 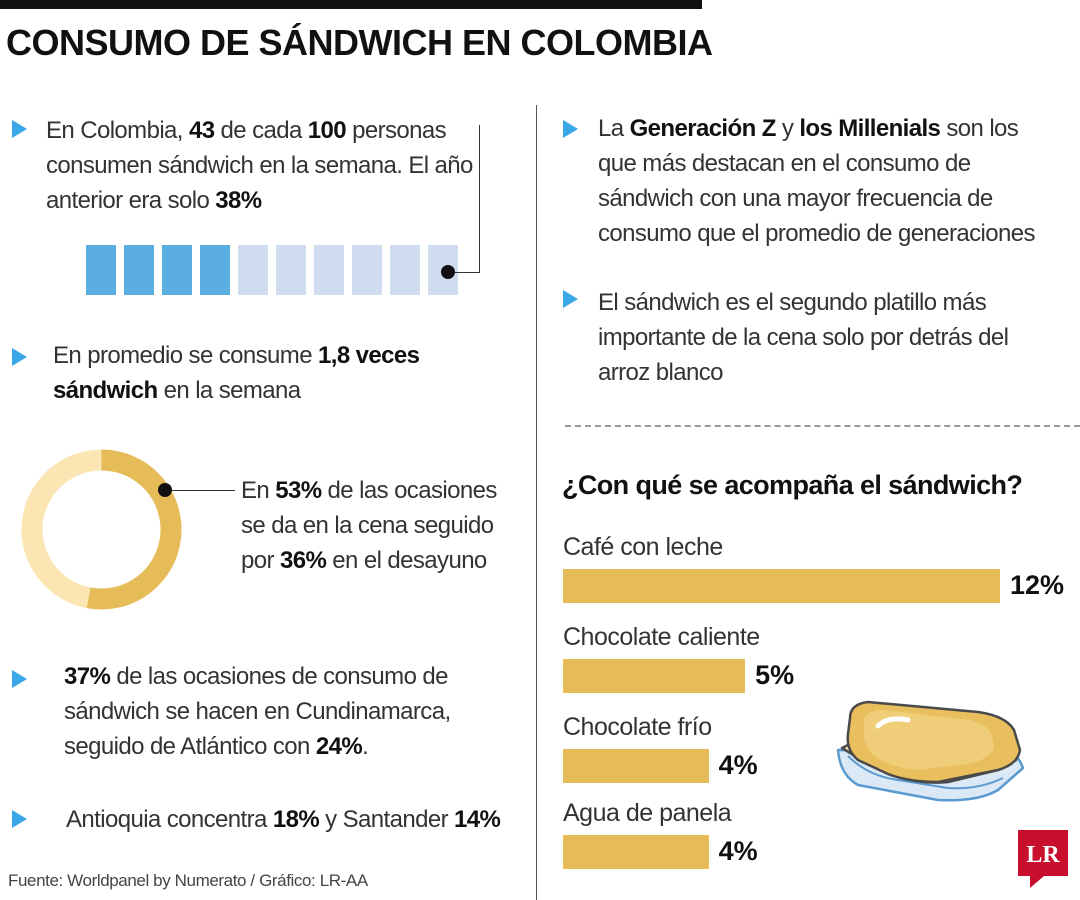 I want to click on fact-text: y, so click(x=787, y=128).